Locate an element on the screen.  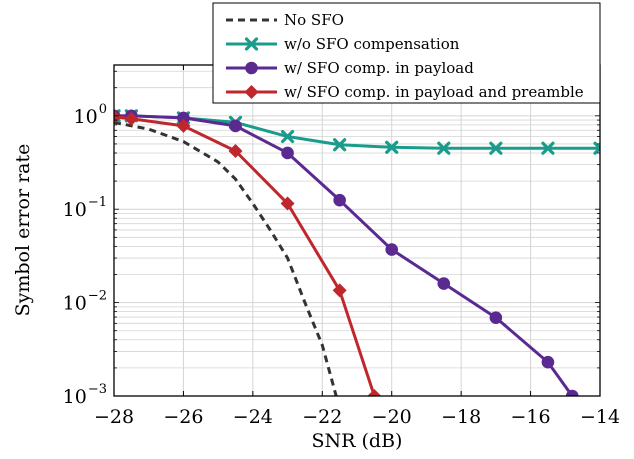
x-tick-label: −18 is located at coordinates (461, 417).